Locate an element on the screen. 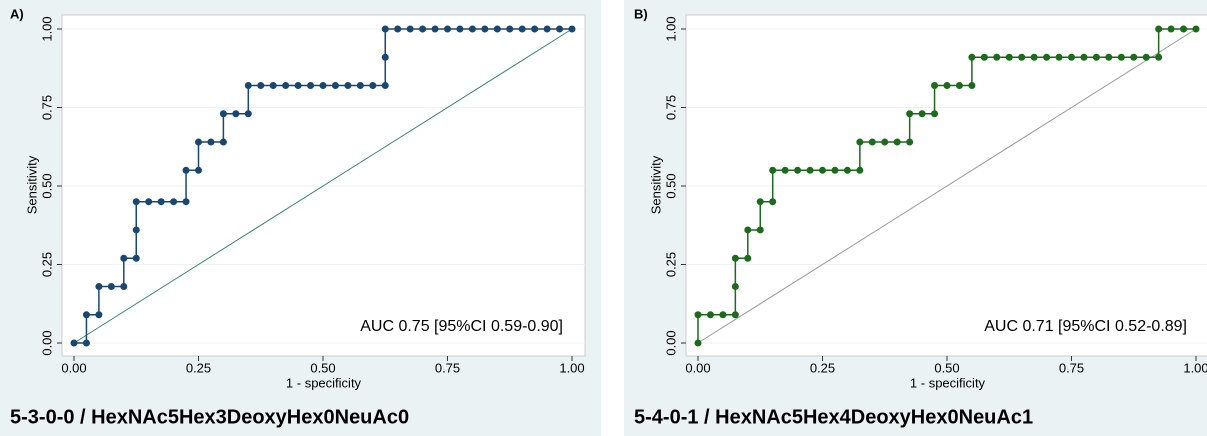 The height and width of the screenshot is (436, 1207). y-tick-label: 0.75 is located at coordinates (46, 107).